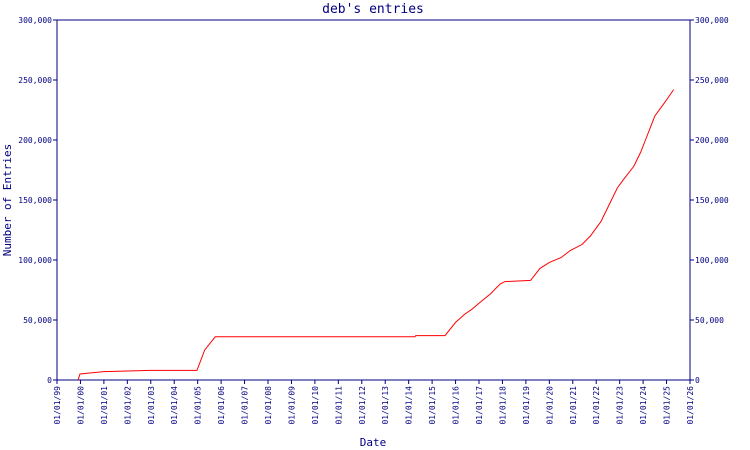 The width and height of the screenshot is (750, 450). What do you see at coordinates (35, 80) in the screenshot?
I see `y-tick-label: 250,000` at bounding box center [35, 80].